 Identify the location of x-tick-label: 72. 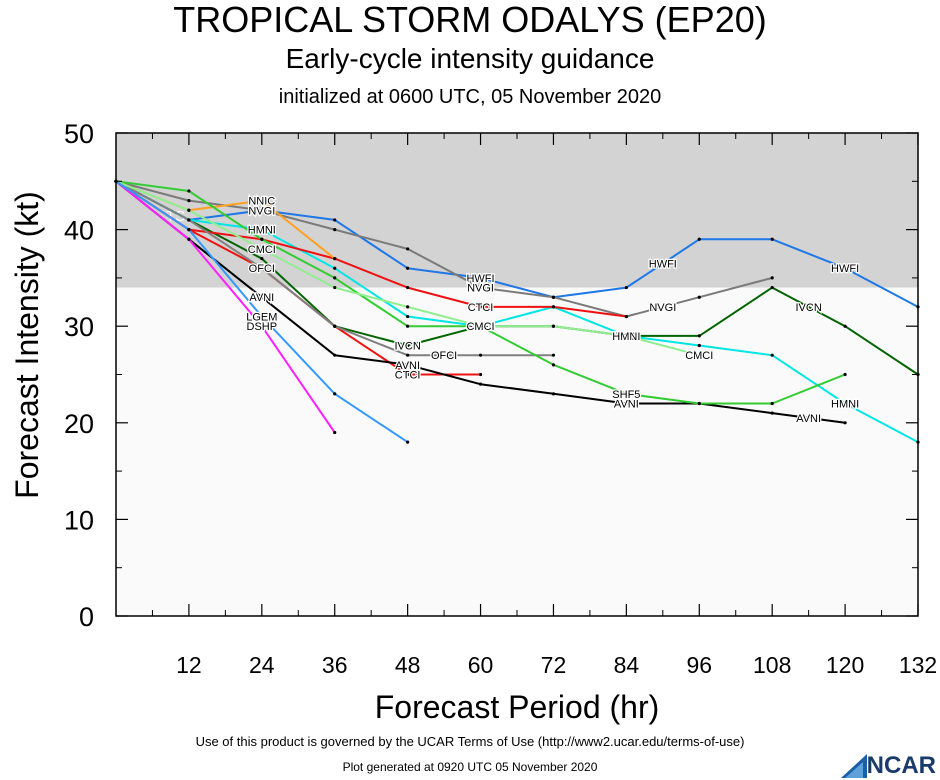
(554, 665).